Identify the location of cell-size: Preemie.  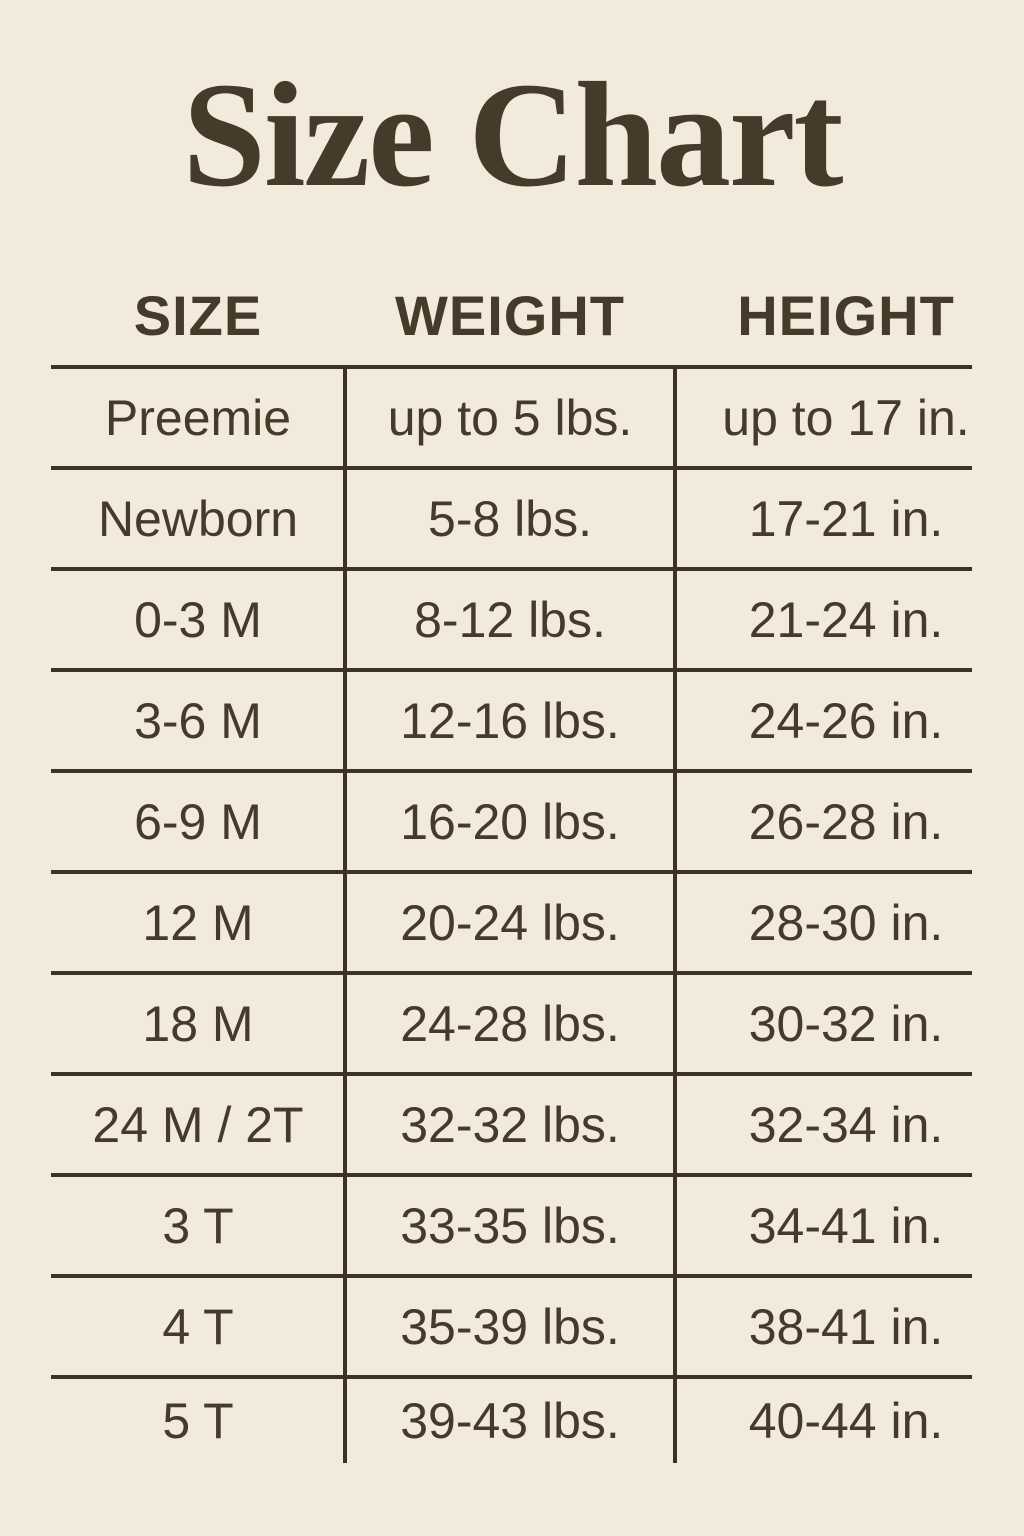
(198, 417).